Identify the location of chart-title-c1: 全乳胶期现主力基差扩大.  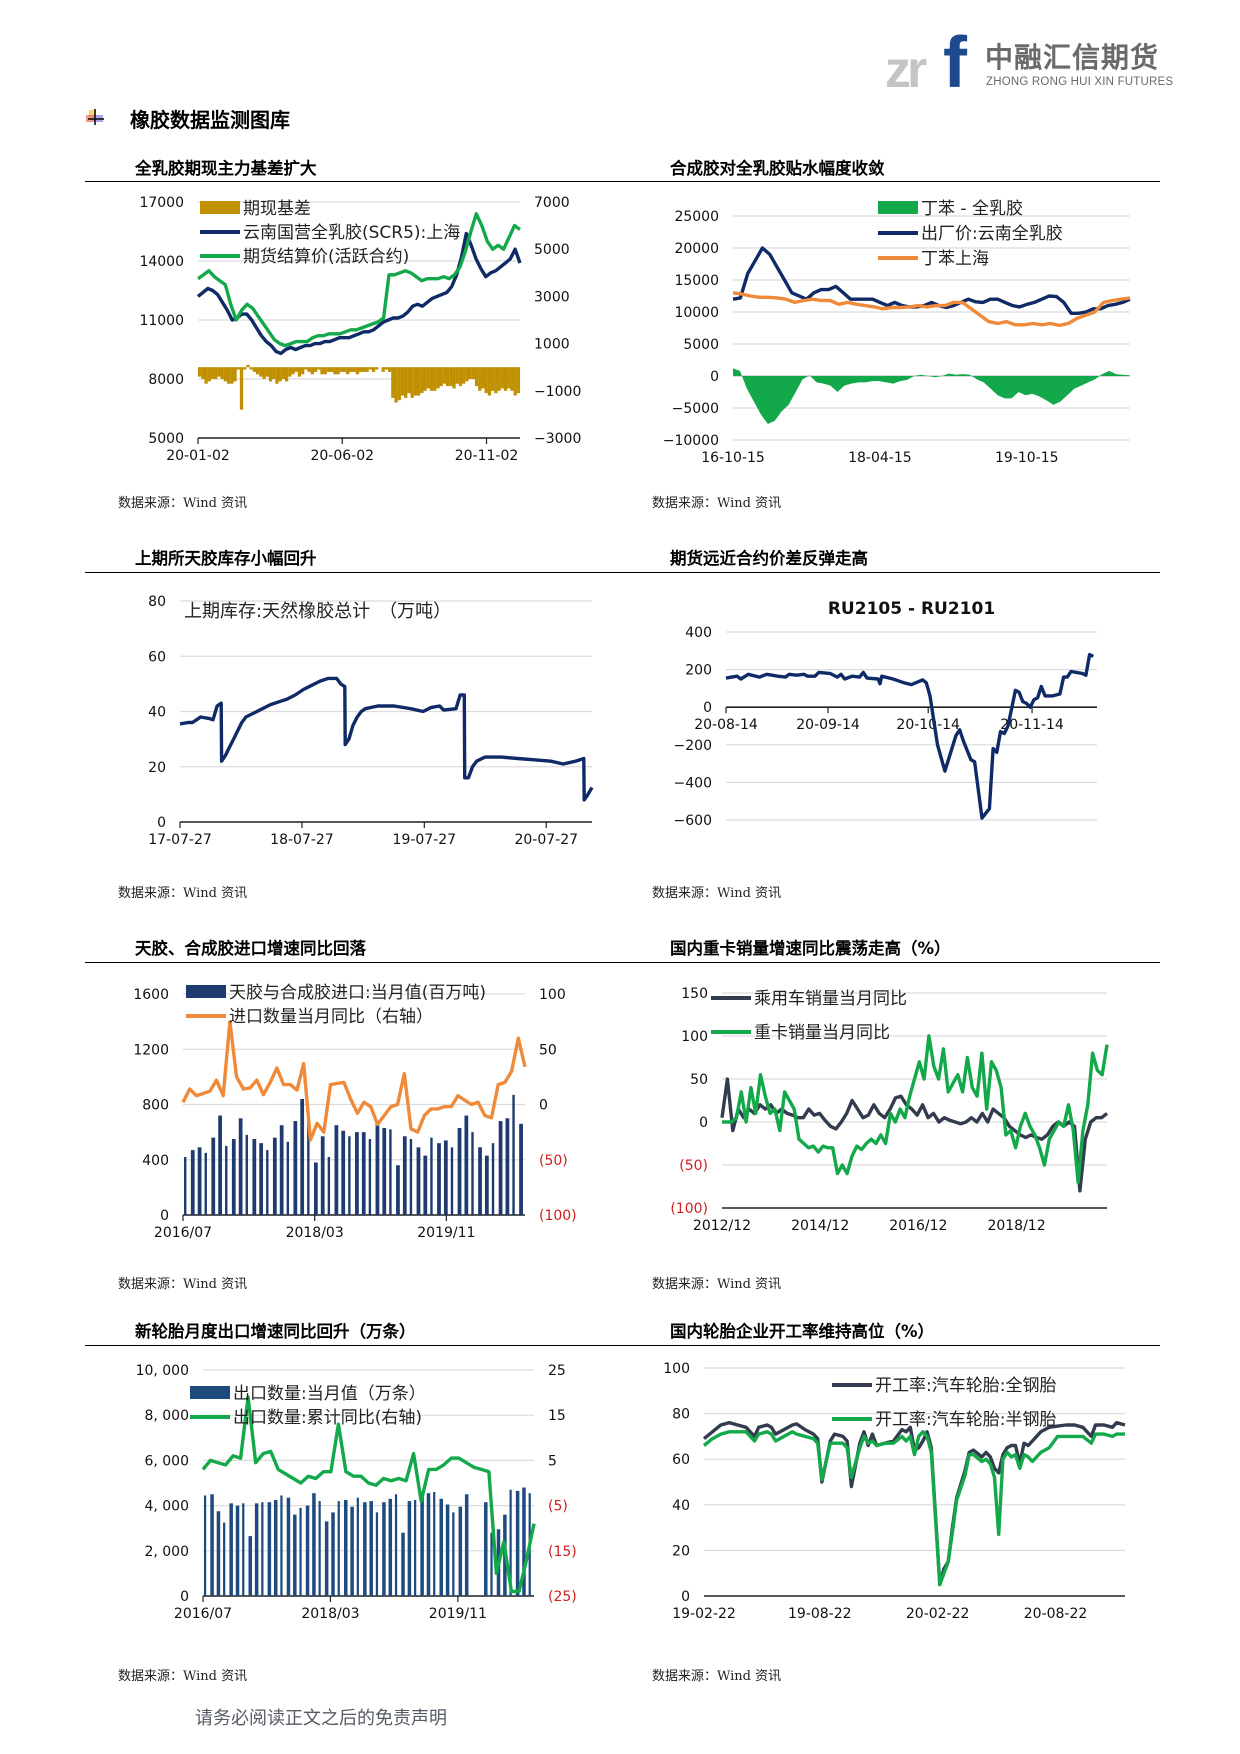
(226, 168).